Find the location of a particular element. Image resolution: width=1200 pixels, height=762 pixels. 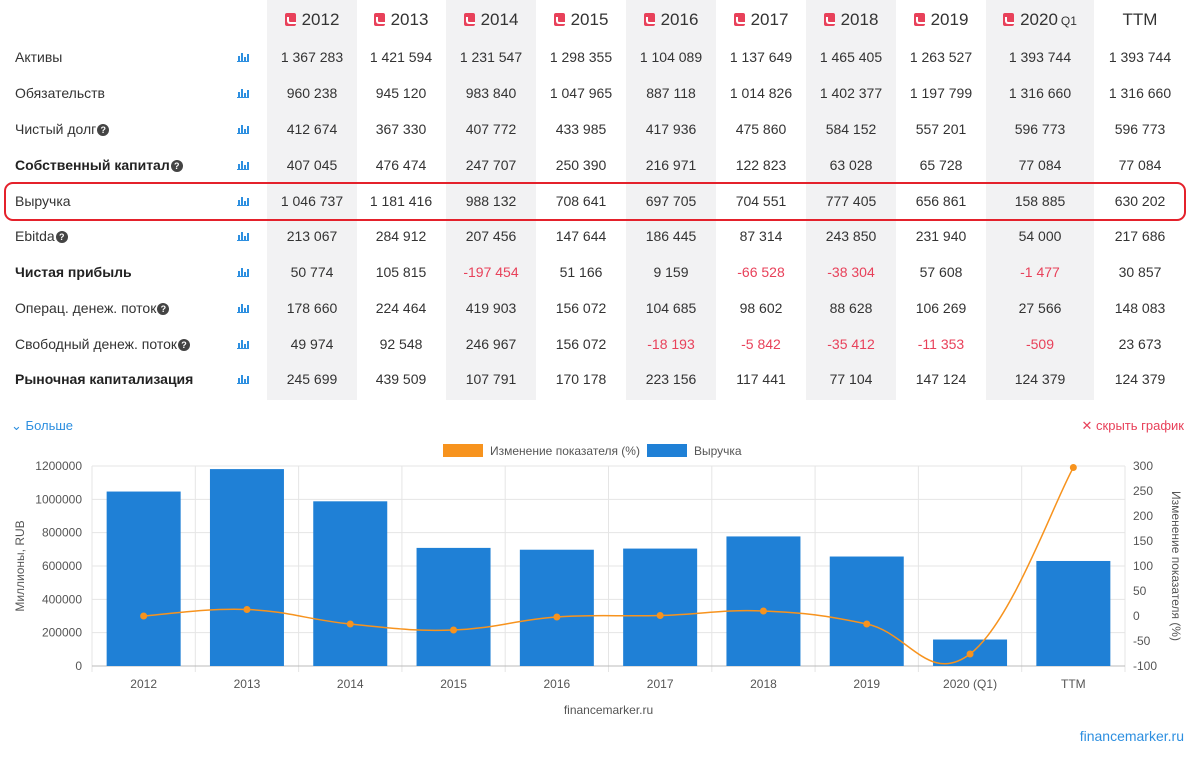

column-header: 2012 is located at coordinates (312, 20).